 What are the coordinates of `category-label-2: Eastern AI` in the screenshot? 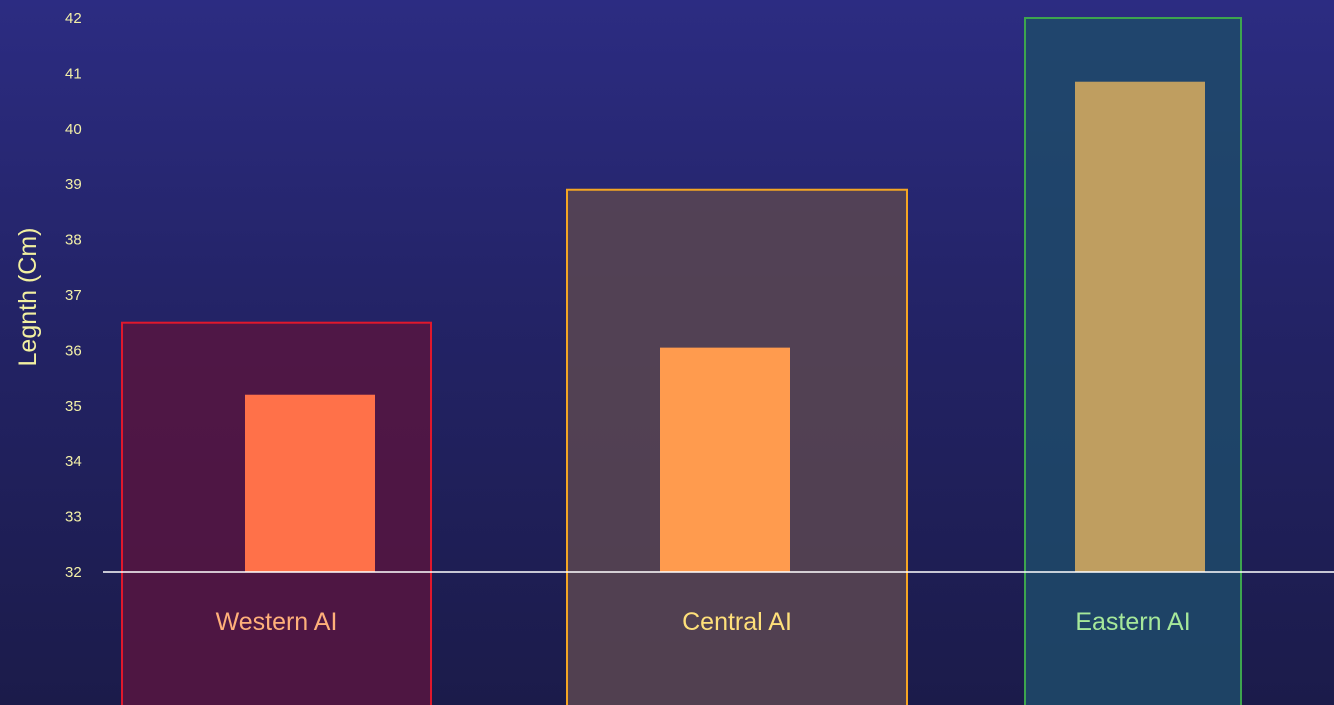 It's located at (1132, 622).